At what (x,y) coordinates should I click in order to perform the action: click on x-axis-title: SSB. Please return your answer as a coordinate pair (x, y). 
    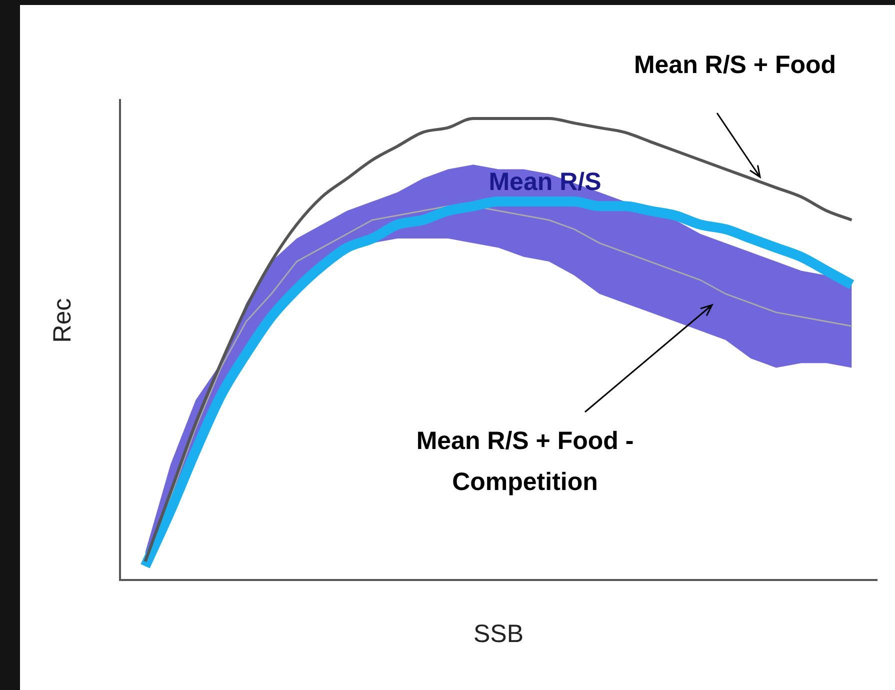
    Looking at the image, I should click on (499, 634).